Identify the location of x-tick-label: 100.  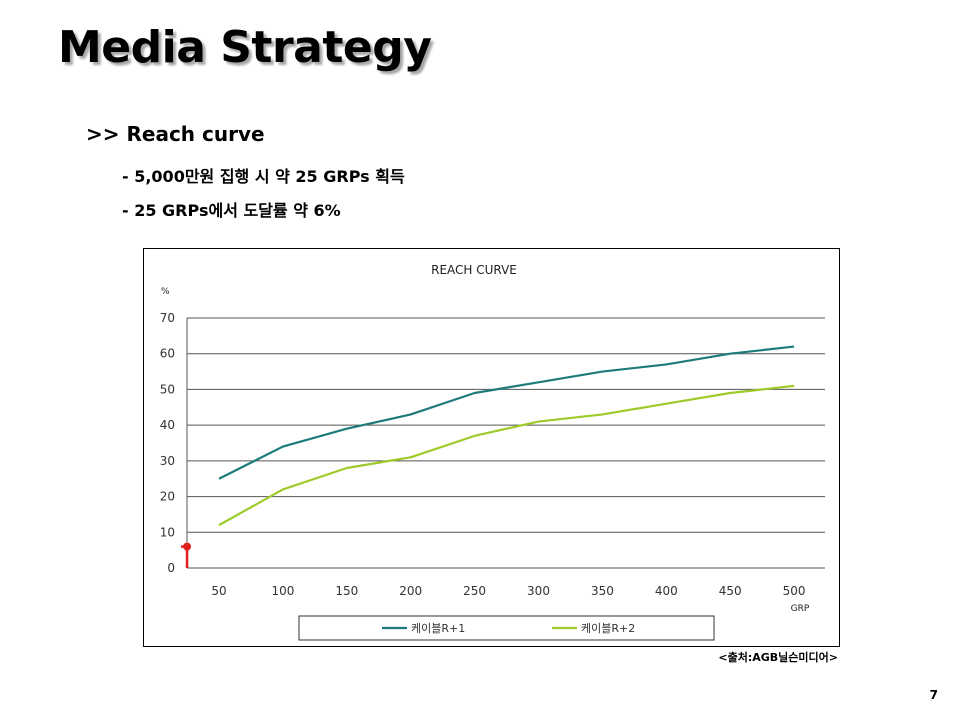
(282, 591).